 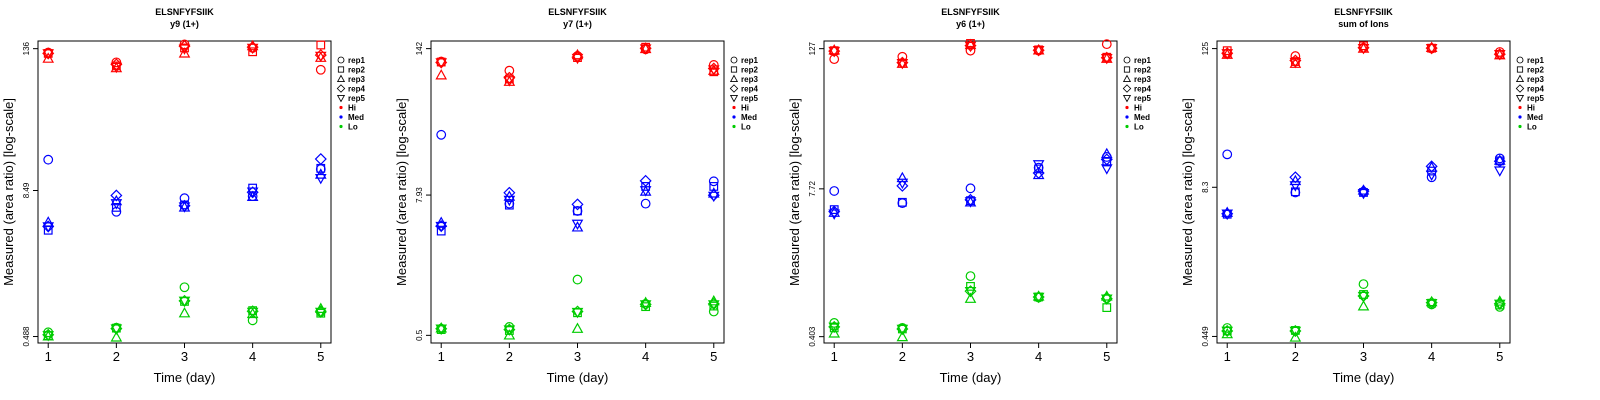 I want to click on y-tick-label: 127, so click(x=812, y=48).